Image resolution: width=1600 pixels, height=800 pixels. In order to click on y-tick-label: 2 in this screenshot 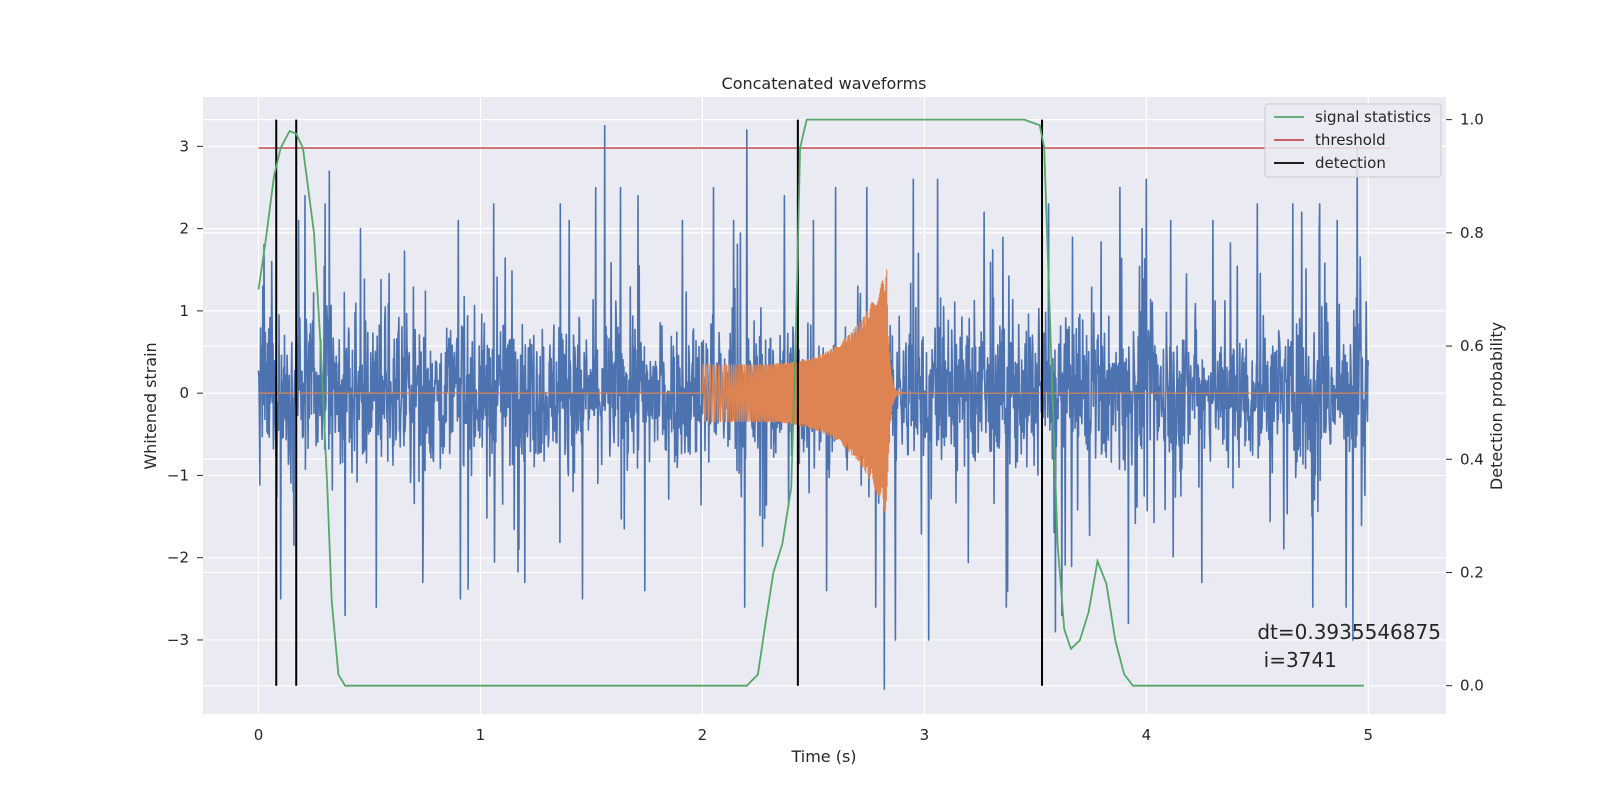, I will do `click(184, 229)`.